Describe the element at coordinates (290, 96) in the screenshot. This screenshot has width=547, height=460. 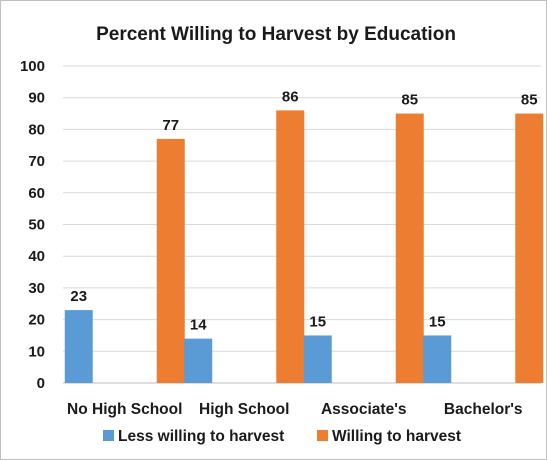
I see `data-label: 86` at that location.